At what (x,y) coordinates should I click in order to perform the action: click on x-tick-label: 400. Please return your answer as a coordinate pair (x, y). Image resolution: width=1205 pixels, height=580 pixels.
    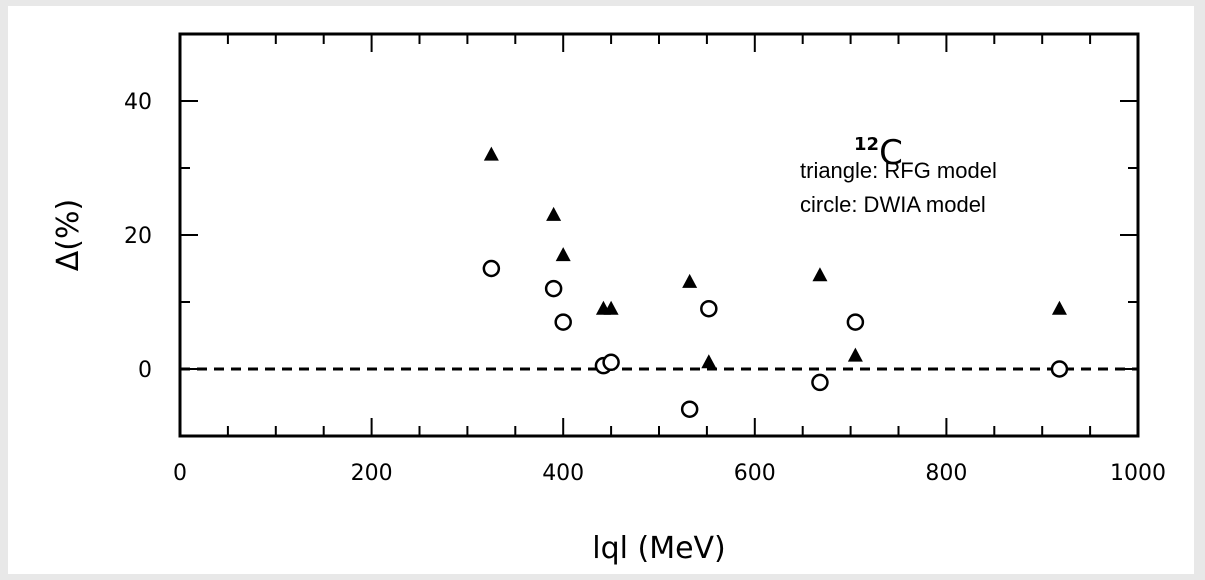
    Looking at the image, I should click on (563, 473).